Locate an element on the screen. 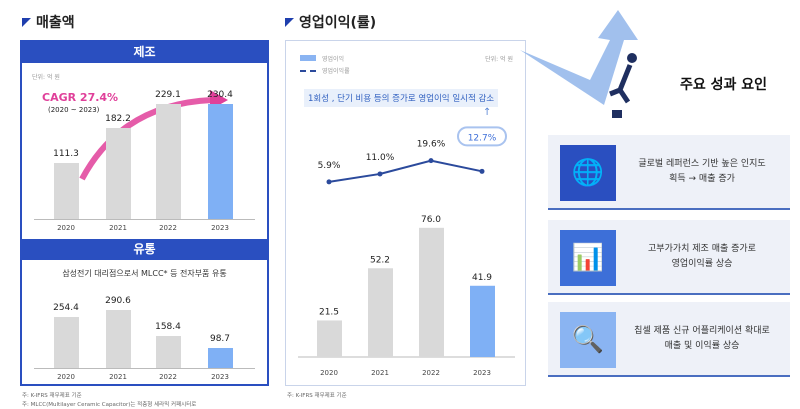  margin-line is located at coordinates (405, 171).